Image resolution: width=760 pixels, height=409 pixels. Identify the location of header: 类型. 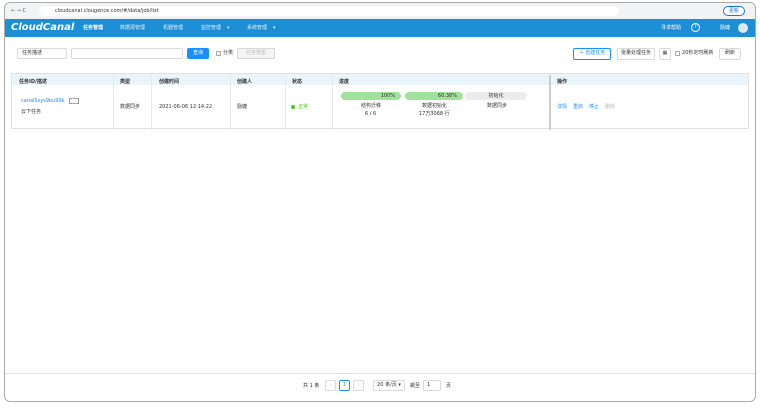
(125, 82).